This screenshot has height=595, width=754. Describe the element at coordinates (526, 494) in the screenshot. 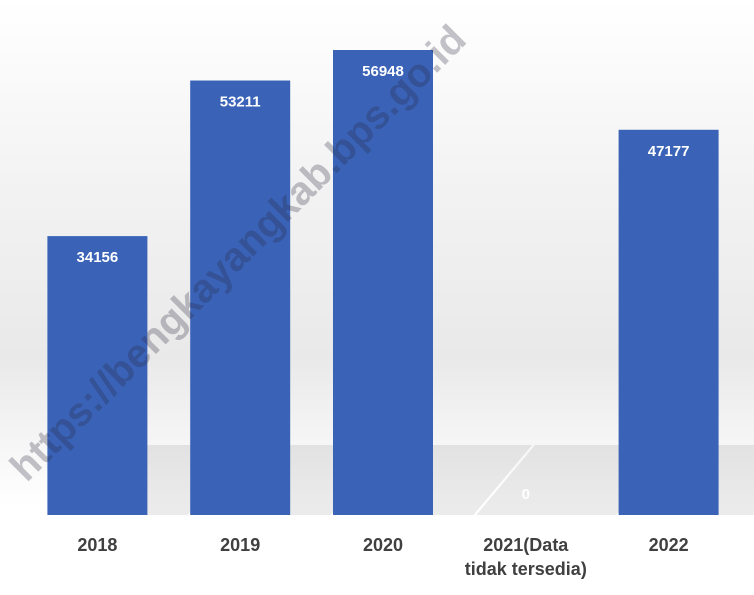

I see `data-label: 0` at that location.